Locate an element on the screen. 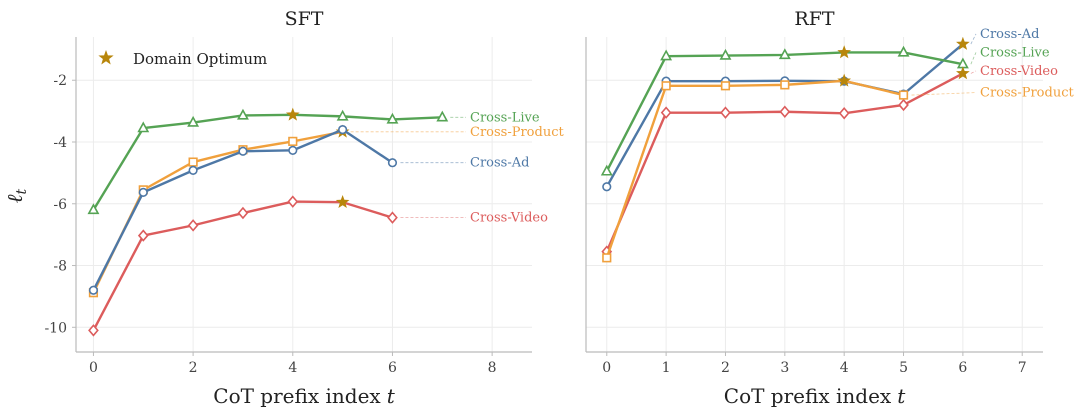 The width and height of the screenshot is (1080, 419). x-axis-label-text: CoT prefix index is located at coordinates (297, 396).